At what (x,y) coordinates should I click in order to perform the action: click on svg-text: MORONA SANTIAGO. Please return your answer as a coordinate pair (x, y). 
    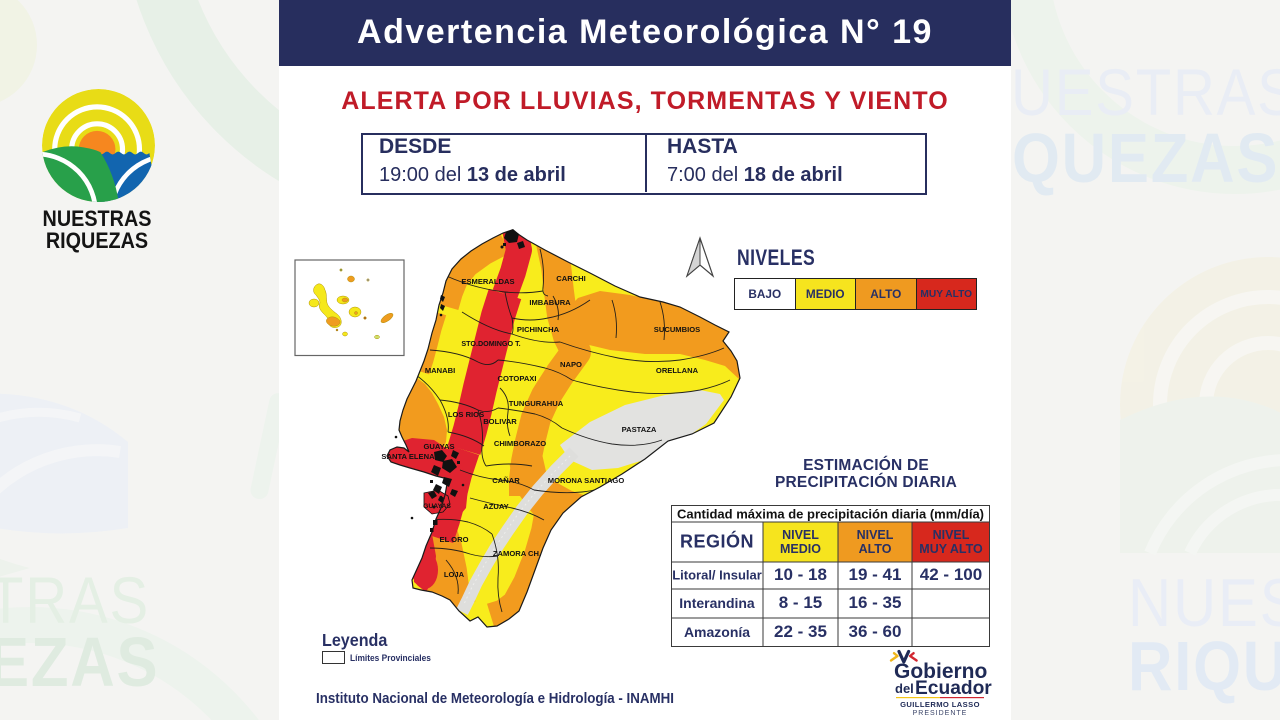
    Looking at the image, I should click on (586, 480).